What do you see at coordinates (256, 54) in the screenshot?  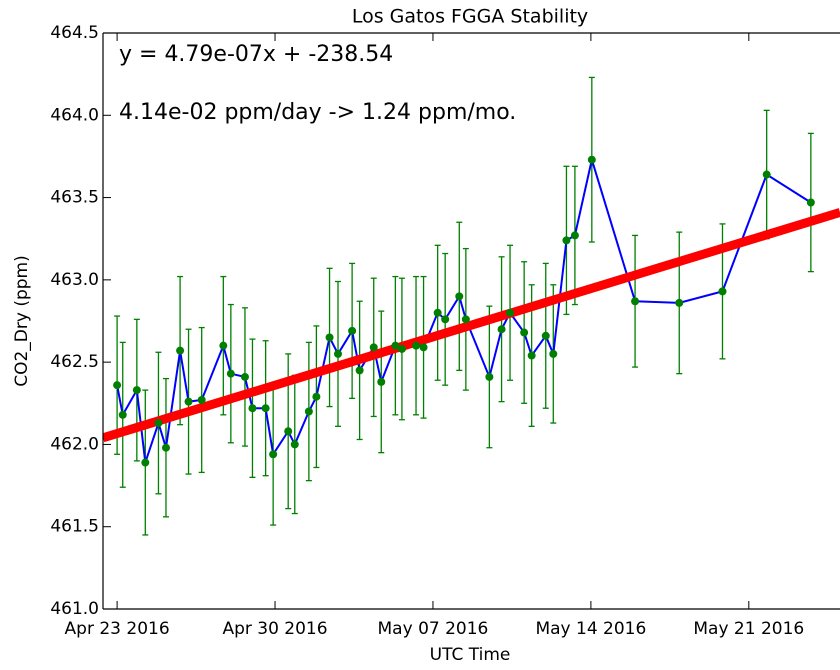 I see `annotation: y = 4.79e-07x + -238.54` at bounding box center [256, 54].